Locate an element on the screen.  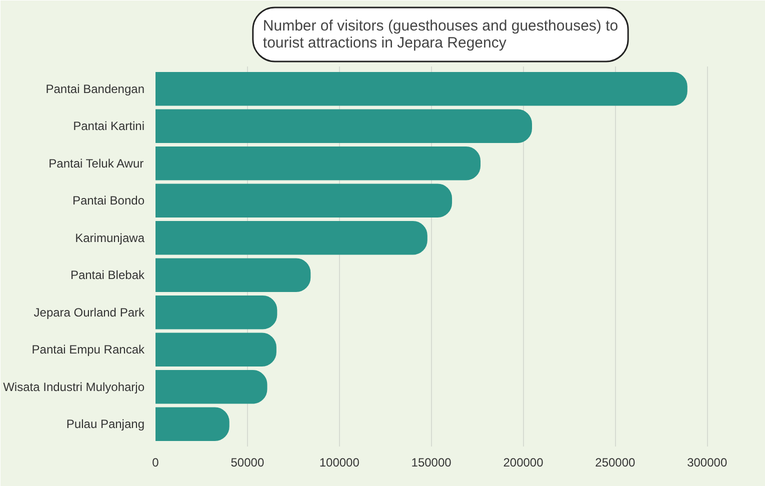
chart-title: Number of visitors (guesthouses and guesthouses) to tourist attractions in Jepara Regency is located at coordinates (440, 35).